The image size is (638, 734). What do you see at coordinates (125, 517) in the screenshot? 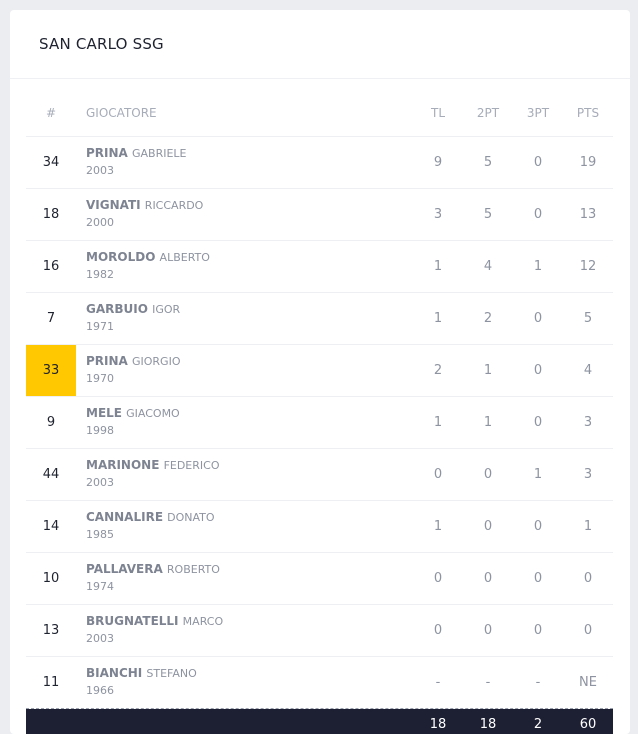
I see `player-last-name: CANNALIRE` at bounding box center [125, 517].